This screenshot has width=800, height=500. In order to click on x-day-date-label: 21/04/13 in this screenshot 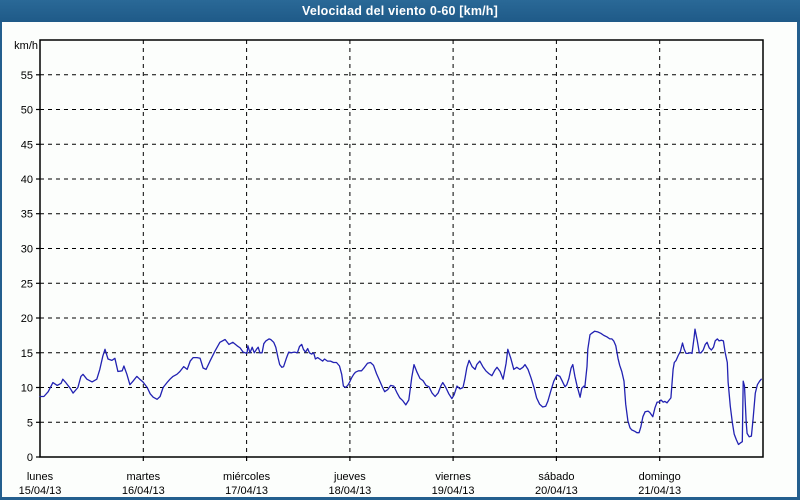, I will do `click(659, 491)`.